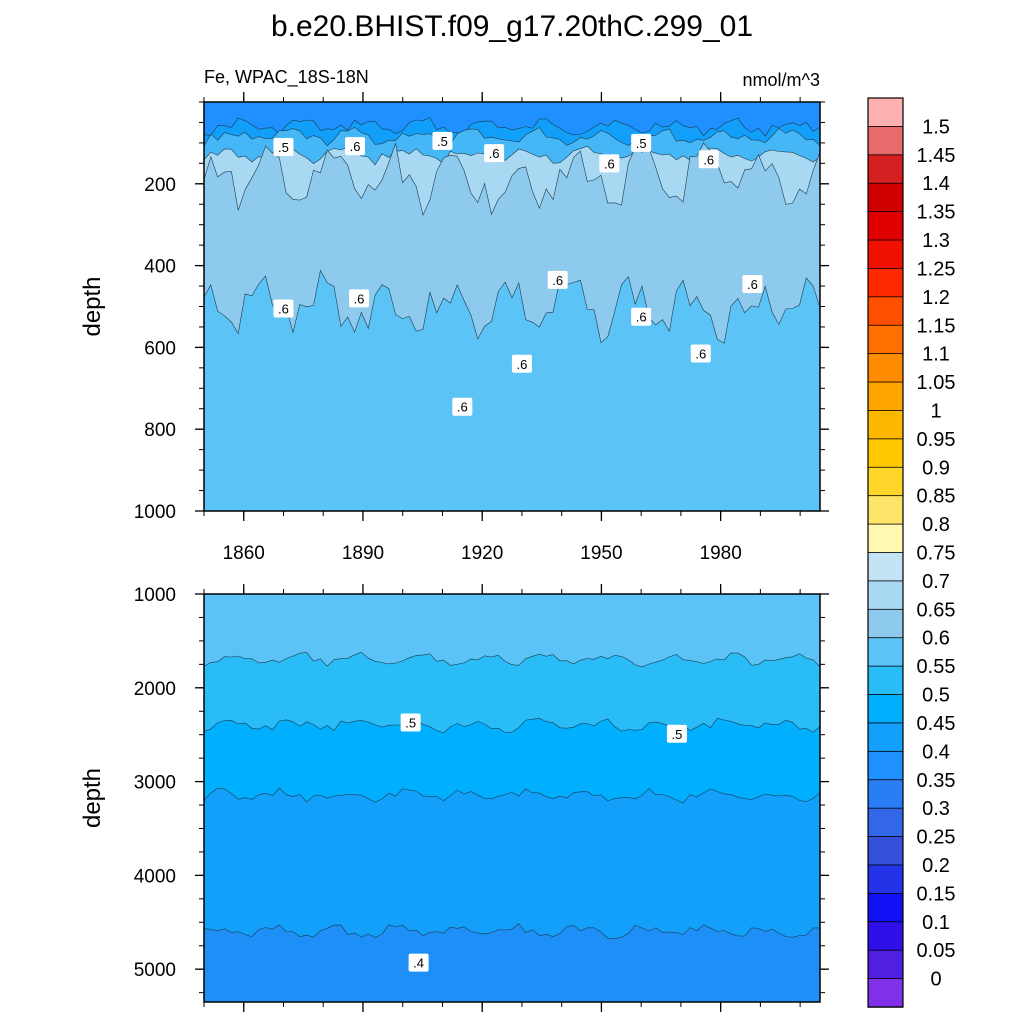  What do you see at coordinates (935, 980) in the screenshot?
I see `colorbar-label: 0` at bounding box center [935, 980].